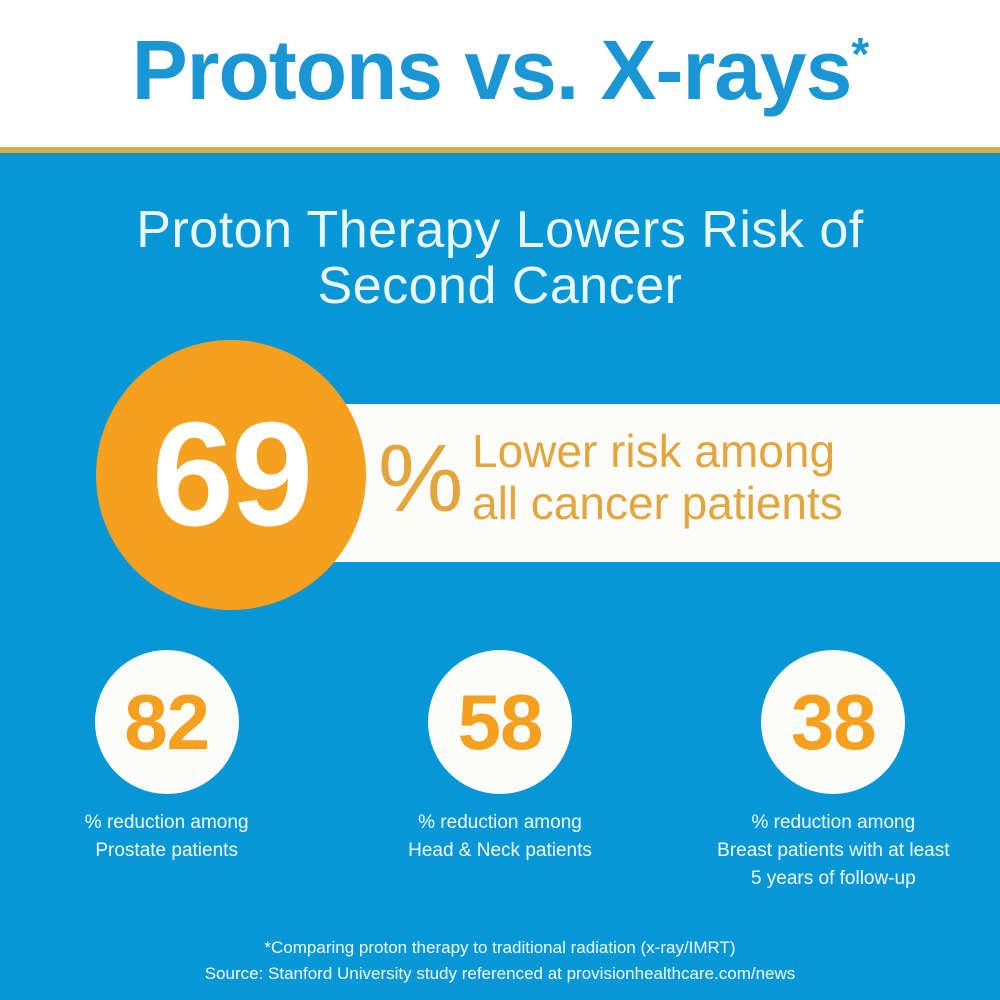 This screenshot has height=1000, width=1000. Describe the element at coordinates (657, 477) in the screenshot. I see `headline-description: Lower risk among all cancer patients` at that location.